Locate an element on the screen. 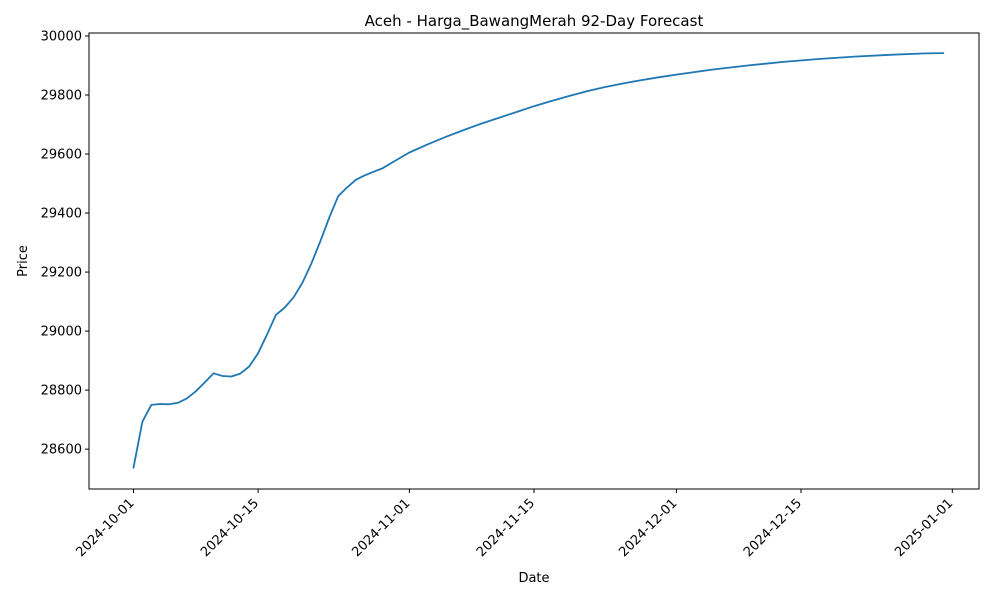 The image size is (1000, 600). y-tick-label: 28600 is located at coordinates (61, 450).